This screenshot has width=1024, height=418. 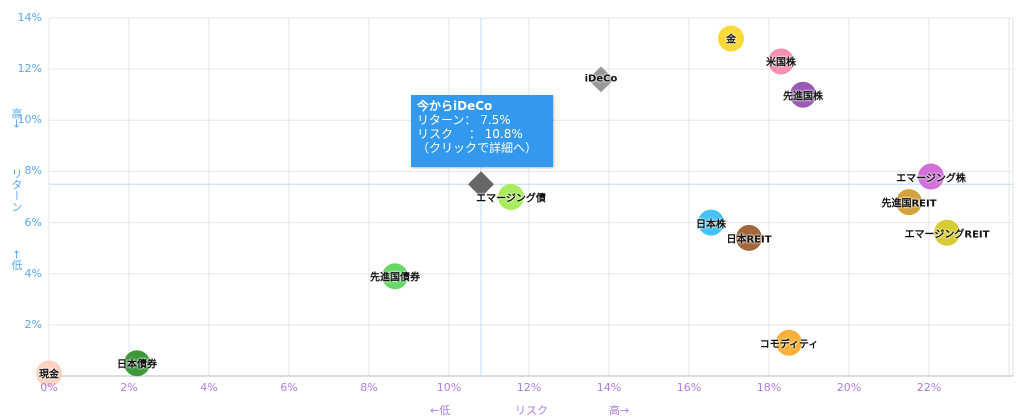 I want to click on x-tick-label: 10%, so click(x=449, y=387).